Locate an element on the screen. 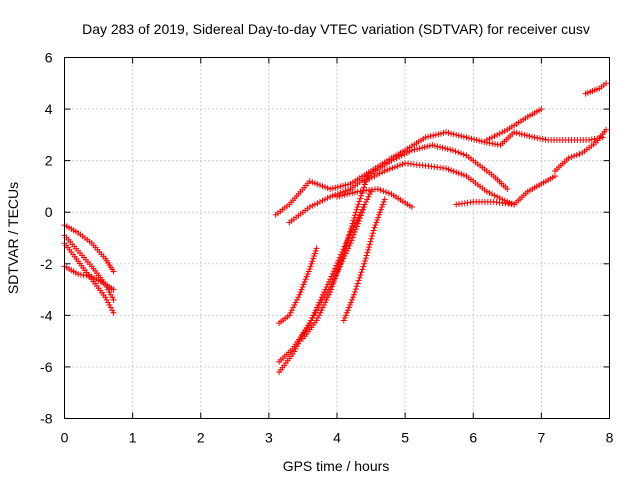 This screenshot has height=480, width=640. y-tick-label: -8 is located at coordinates (46, 419).